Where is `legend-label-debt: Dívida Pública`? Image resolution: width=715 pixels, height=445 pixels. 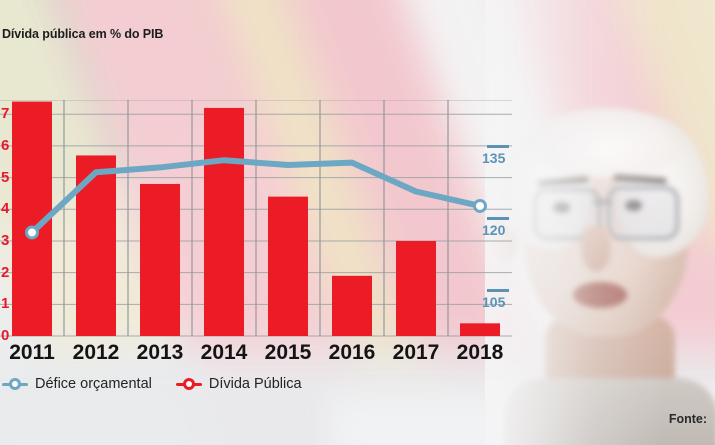
legend-label-debt: Dívida Pública is located at coordinates (255, 384).